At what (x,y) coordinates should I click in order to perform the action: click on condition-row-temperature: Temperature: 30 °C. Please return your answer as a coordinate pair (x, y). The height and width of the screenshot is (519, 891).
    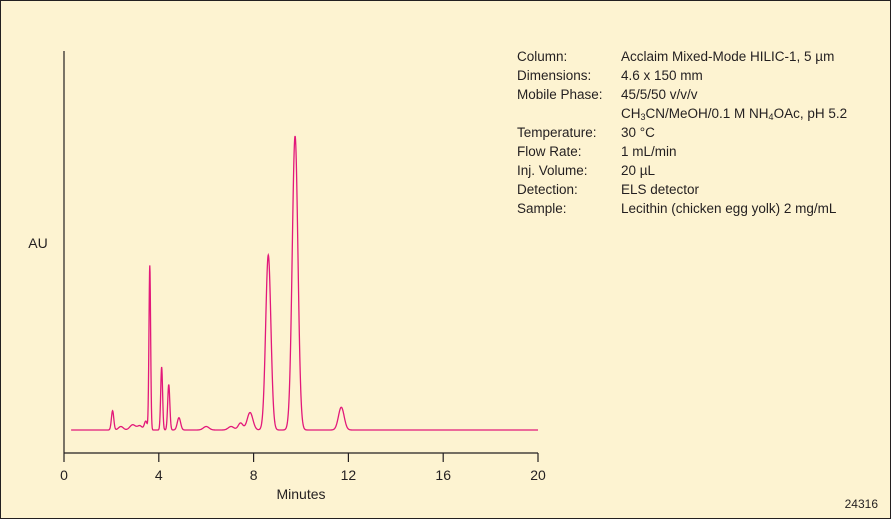
    Looking at the image, I should click on (682, 132).